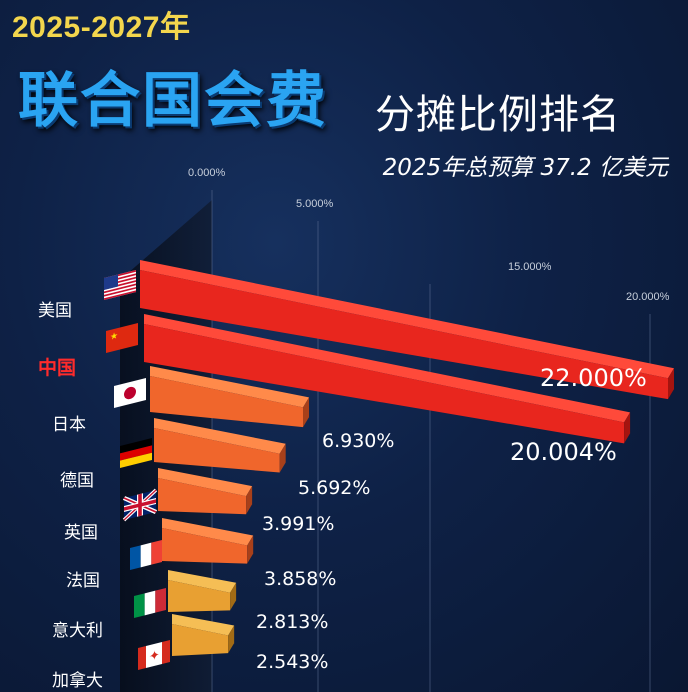  What do you see at coordinates (530, 267) in the screenshot?
I see `axis-tick-label: 15.000%` at bounding box center [530, 267].